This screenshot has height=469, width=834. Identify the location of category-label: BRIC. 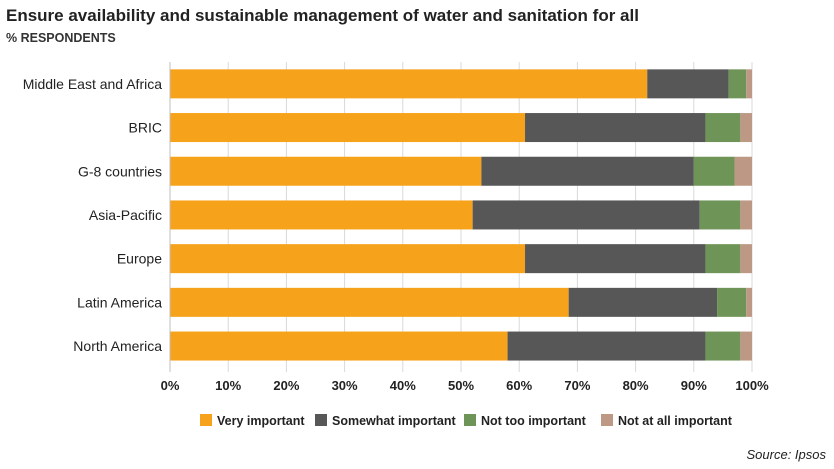
(145, 128).